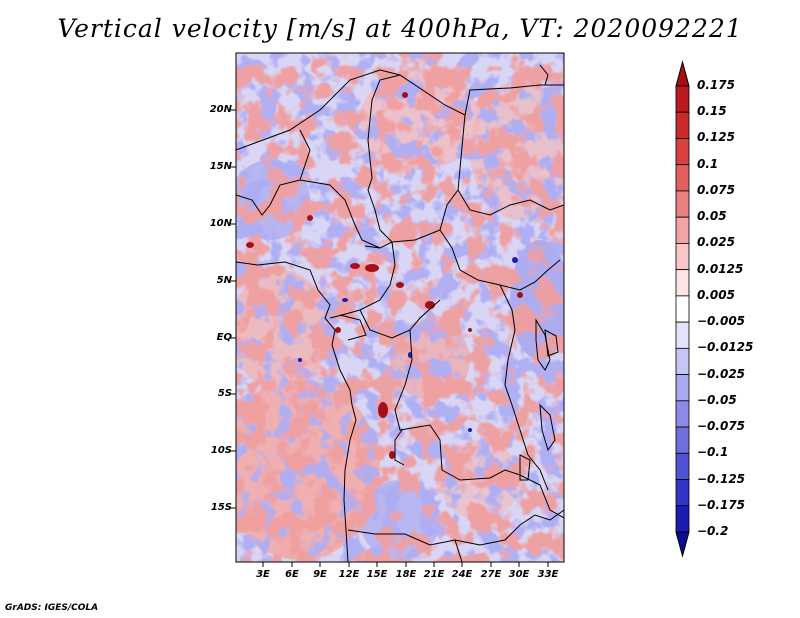 The height and width of the screenshot is (618, 800). Describe the element at coordinates (713, 531) in the screenshot. I see `colorbar-label: −0.2` at that location.